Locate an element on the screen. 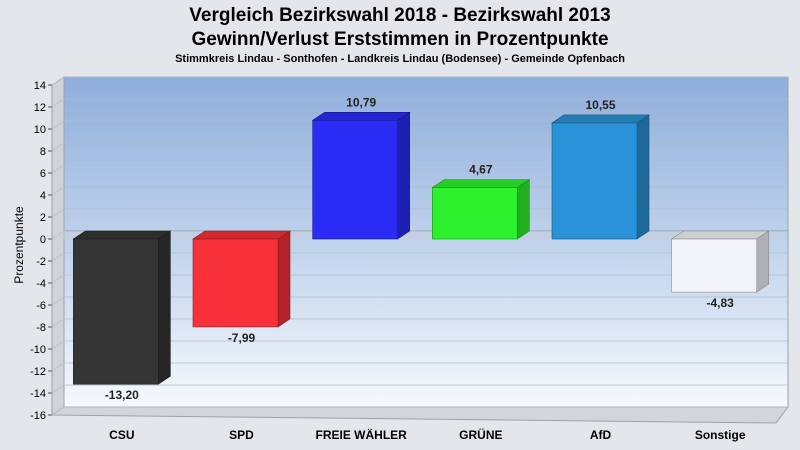  y-tick-label: -10 is located at coordinates (38, 350).